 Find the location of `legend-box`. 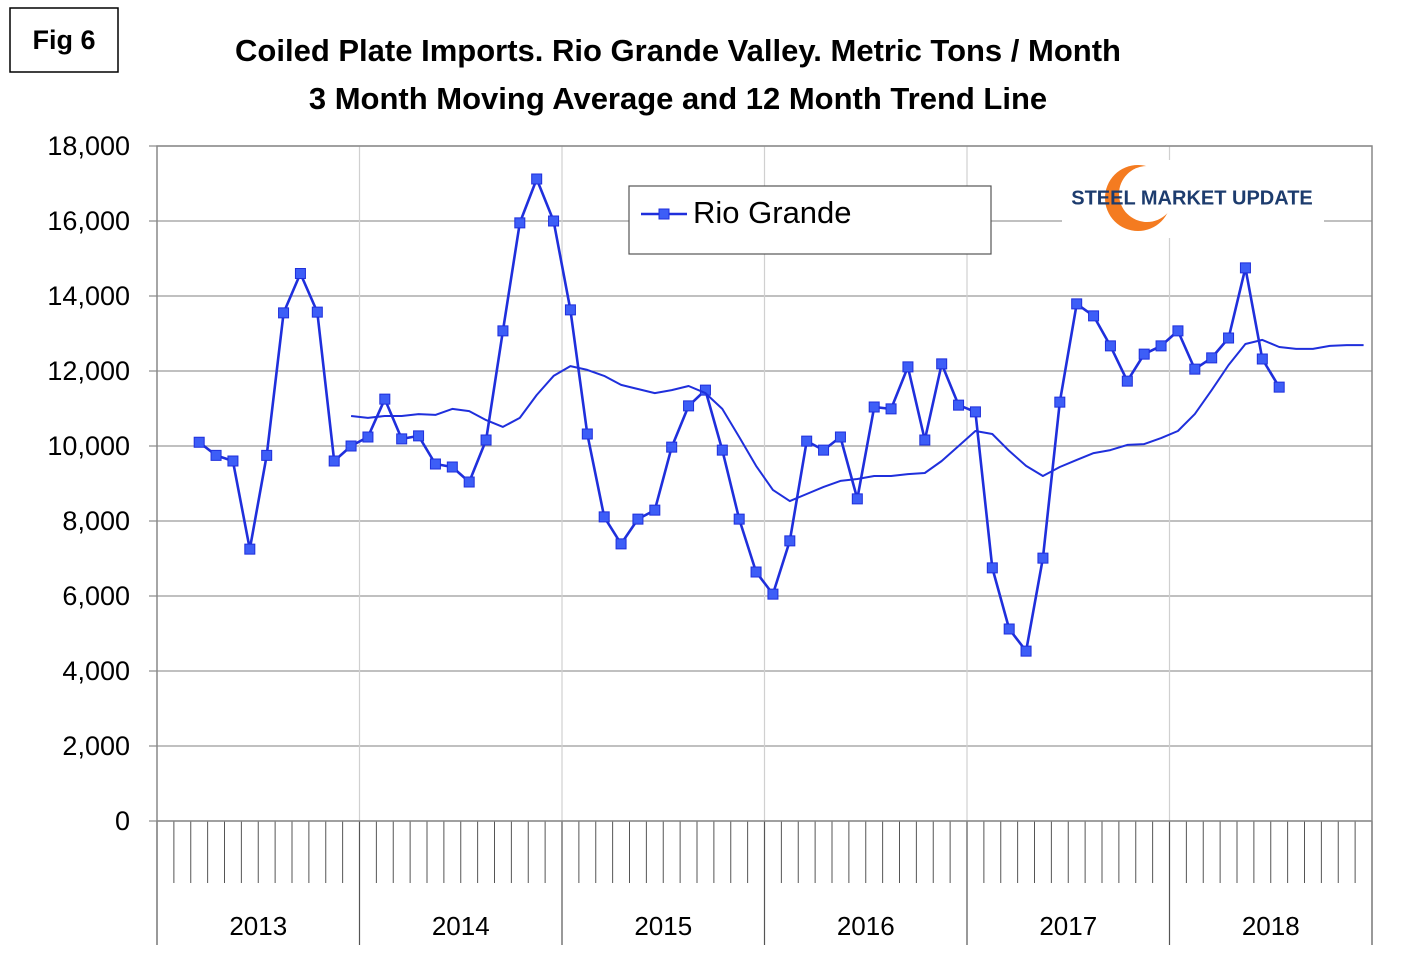

legend-box is located at coordinates (810, 220).